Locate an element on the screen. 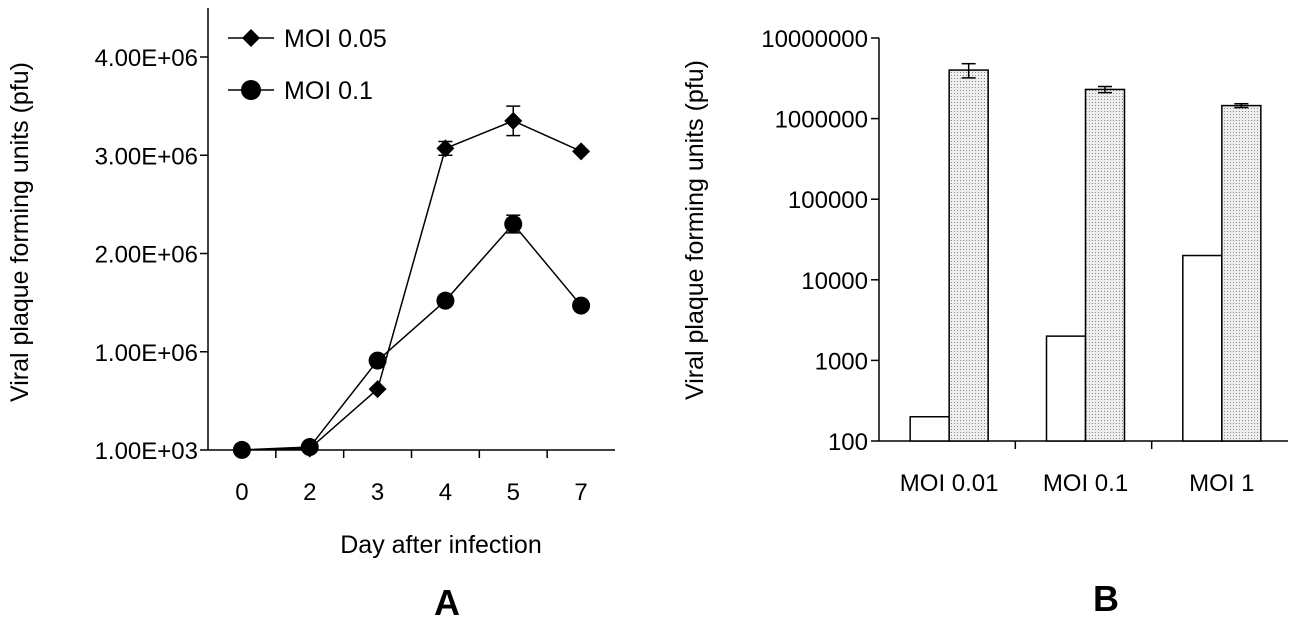 This screenshot has width=1296, height=621. legend-item-moi-0-05: MOI 0.05 is located at coordinates (307, 39).